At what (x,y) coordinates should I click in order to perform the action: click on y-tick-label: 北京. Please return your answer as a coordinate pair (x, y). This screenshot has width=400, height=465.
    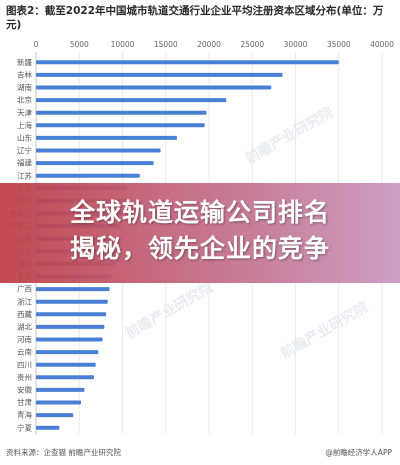
    Looking at the image, I should click on (24, 100).